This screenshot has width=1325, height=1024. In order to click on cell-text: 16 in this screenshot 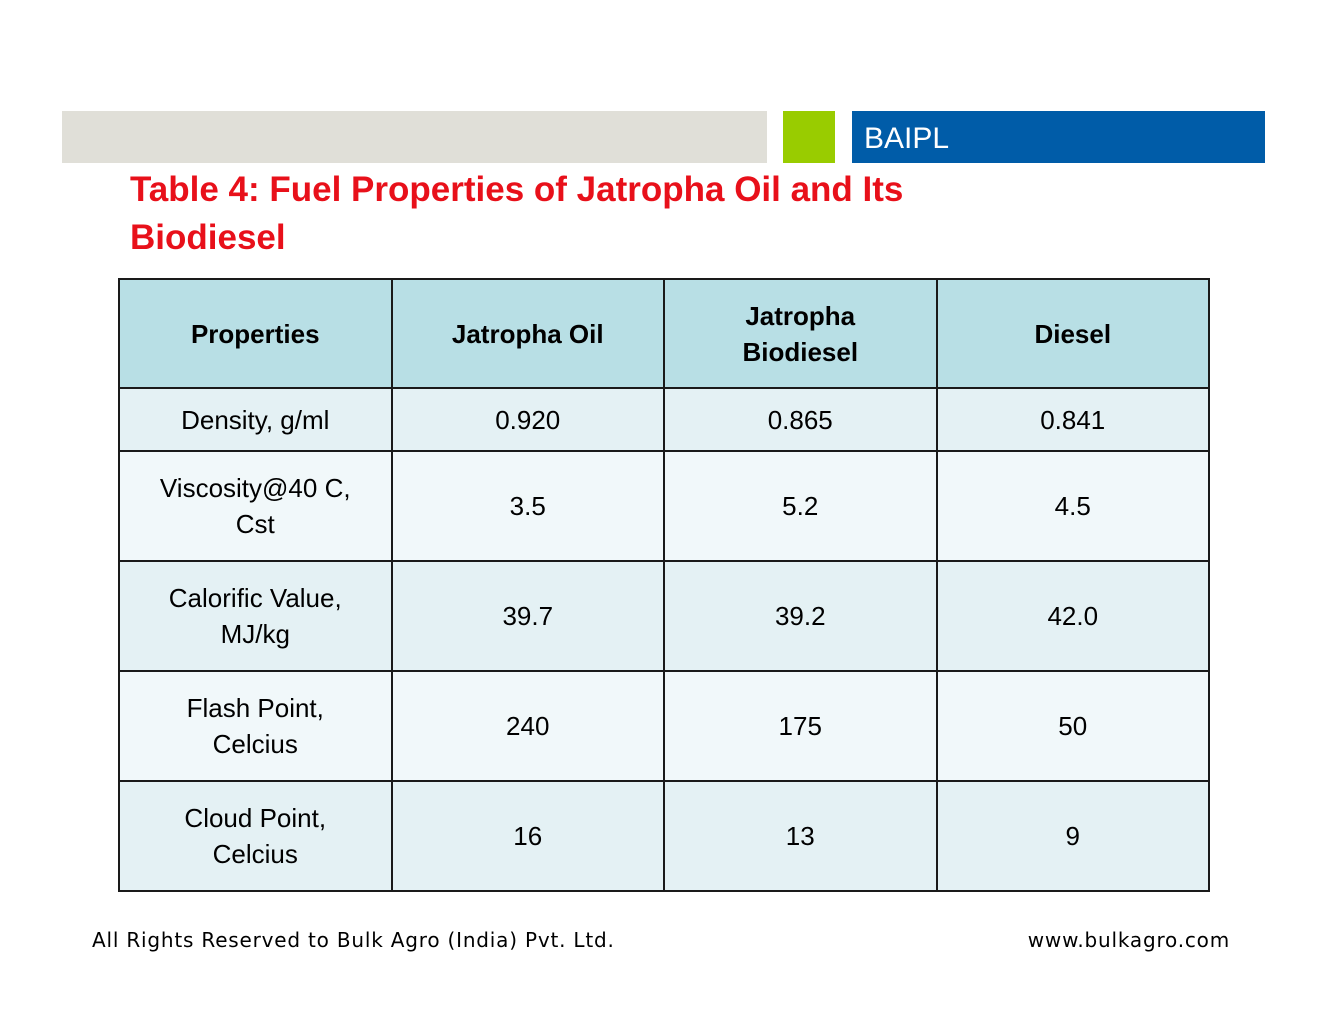, I will do `click(528, 836)`.